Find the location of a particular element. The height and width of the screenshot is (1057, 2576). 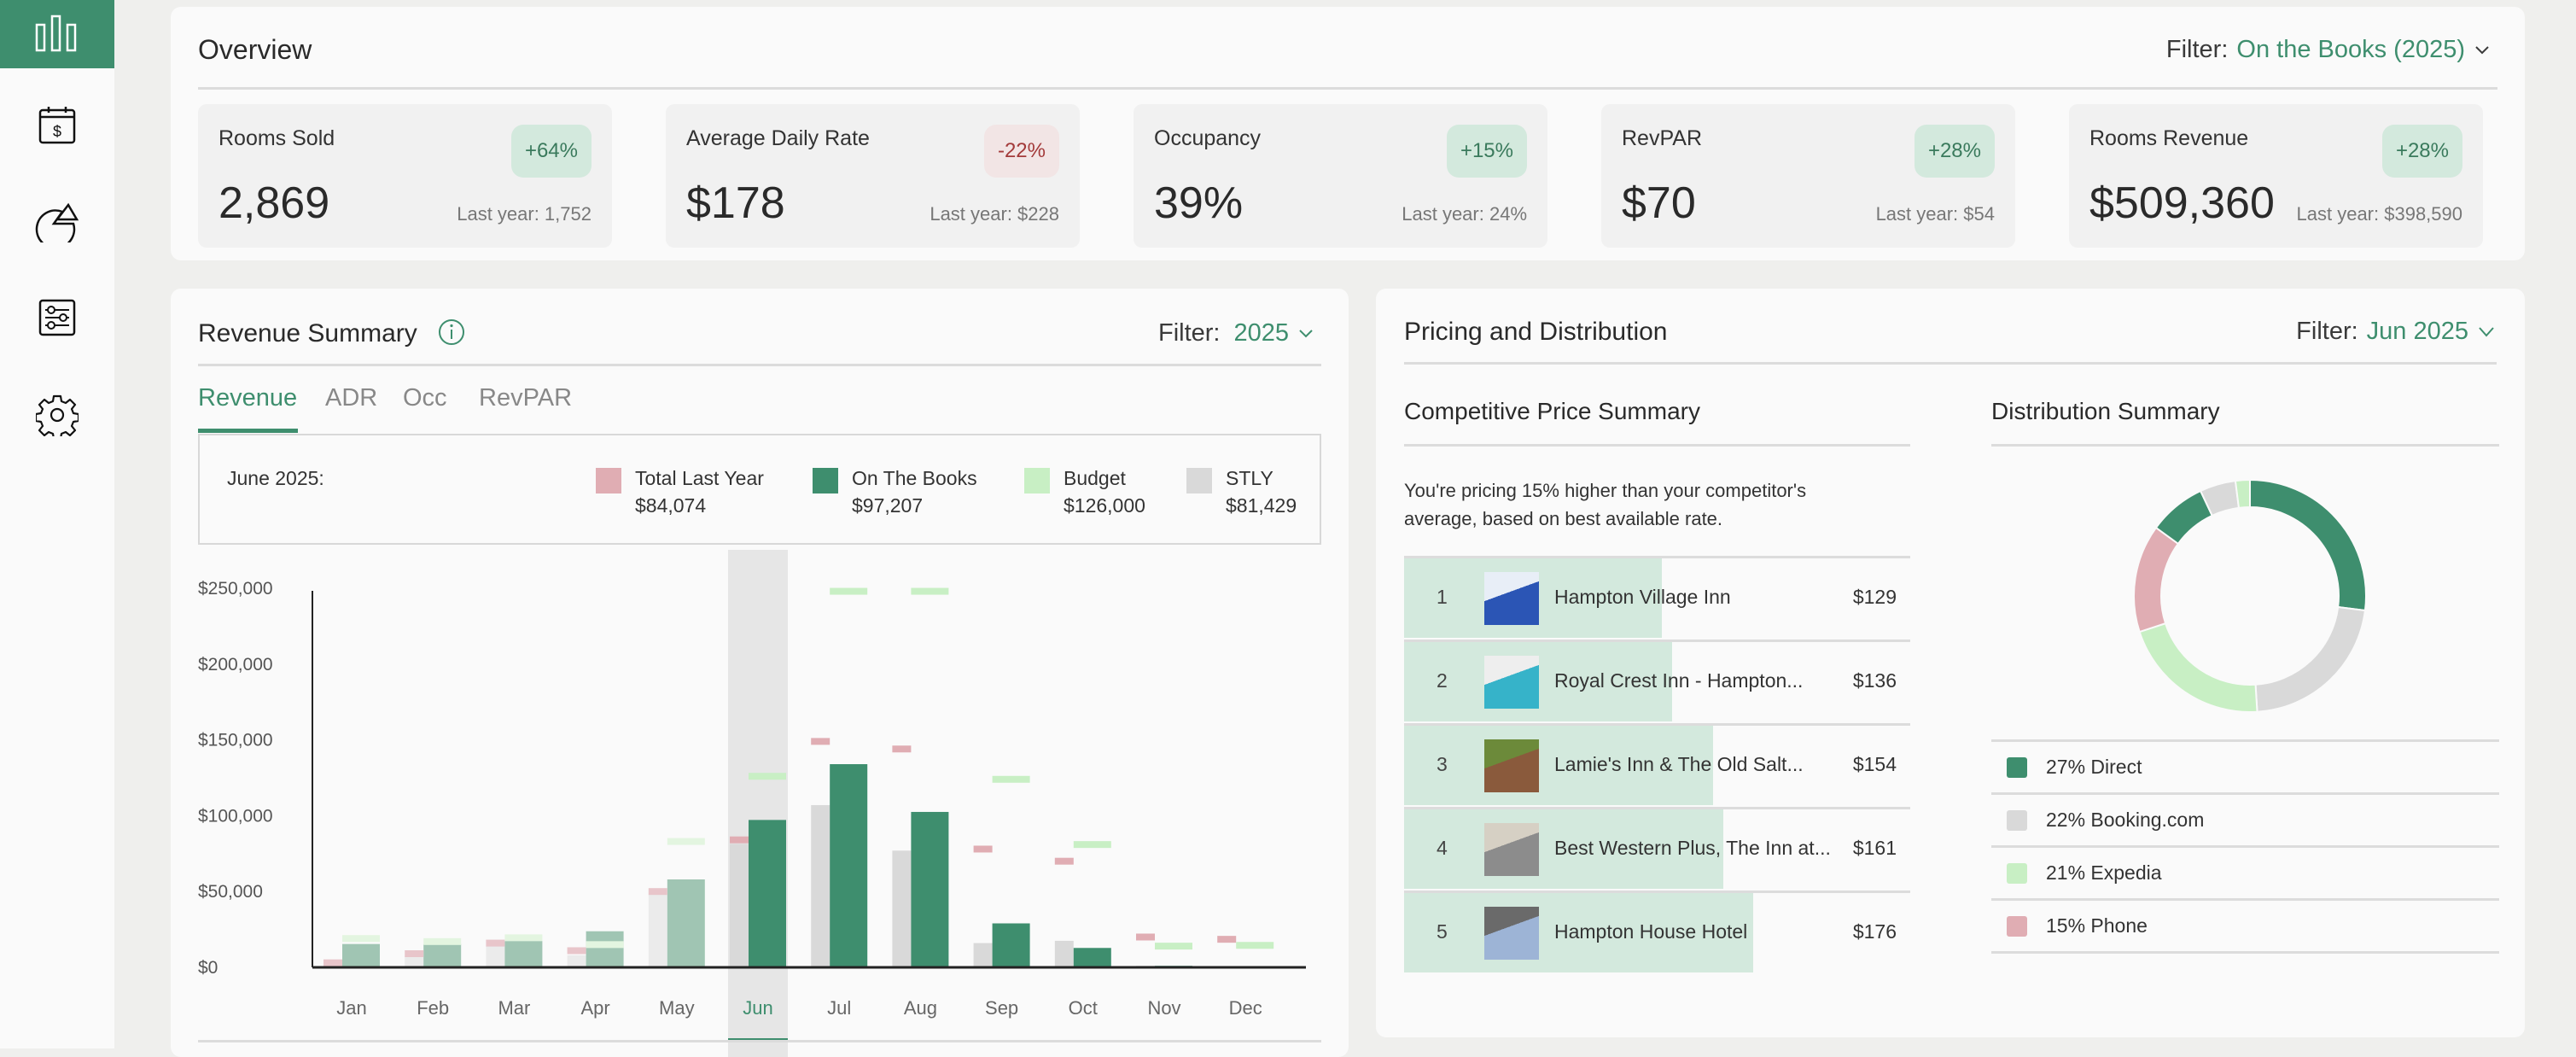

legend-item-otb: On The Books $97,207 is located at coordinates (914, 492).